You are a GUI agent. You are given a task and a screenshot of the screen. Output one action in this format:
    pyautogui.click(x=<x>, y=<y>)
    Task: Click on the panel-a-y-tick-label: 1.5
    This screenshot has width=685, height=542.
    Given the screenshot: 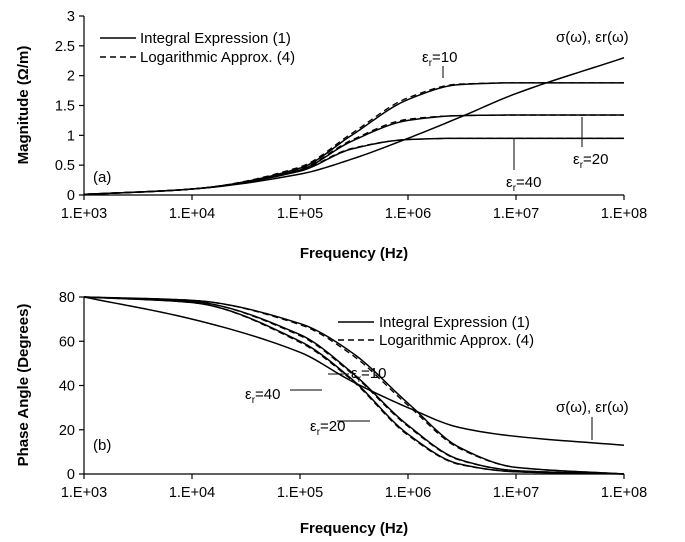 What is the action you would take?
    pyautogui.click(x=65, y=107)
    